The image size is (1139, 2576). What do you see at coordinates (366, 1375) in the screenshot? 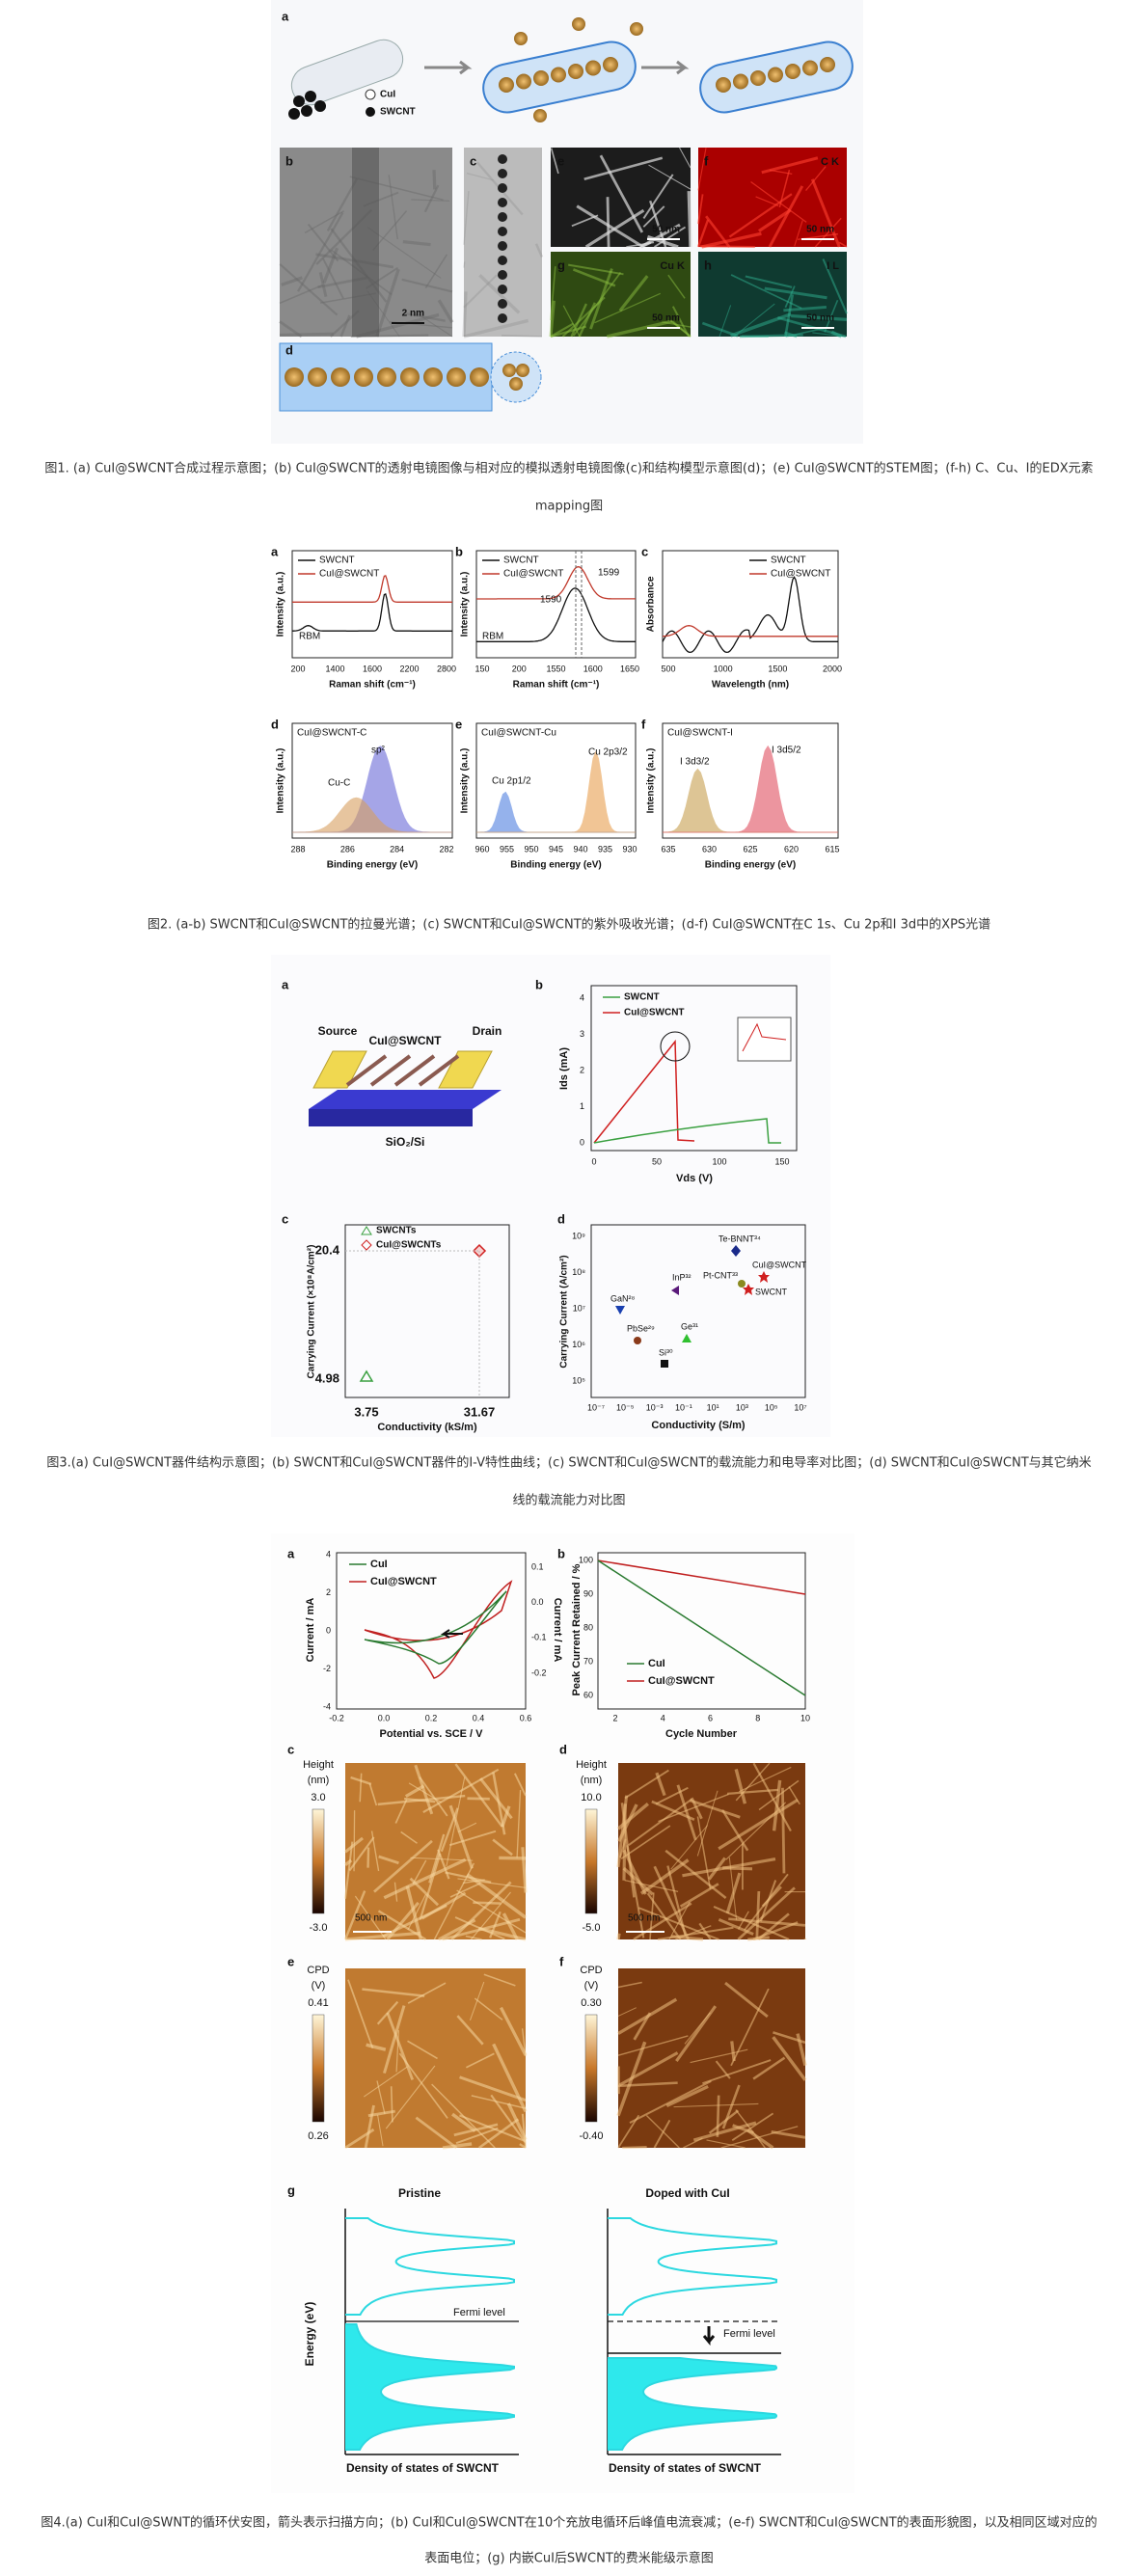
I see `marker` at bounding box center [366, 1375].